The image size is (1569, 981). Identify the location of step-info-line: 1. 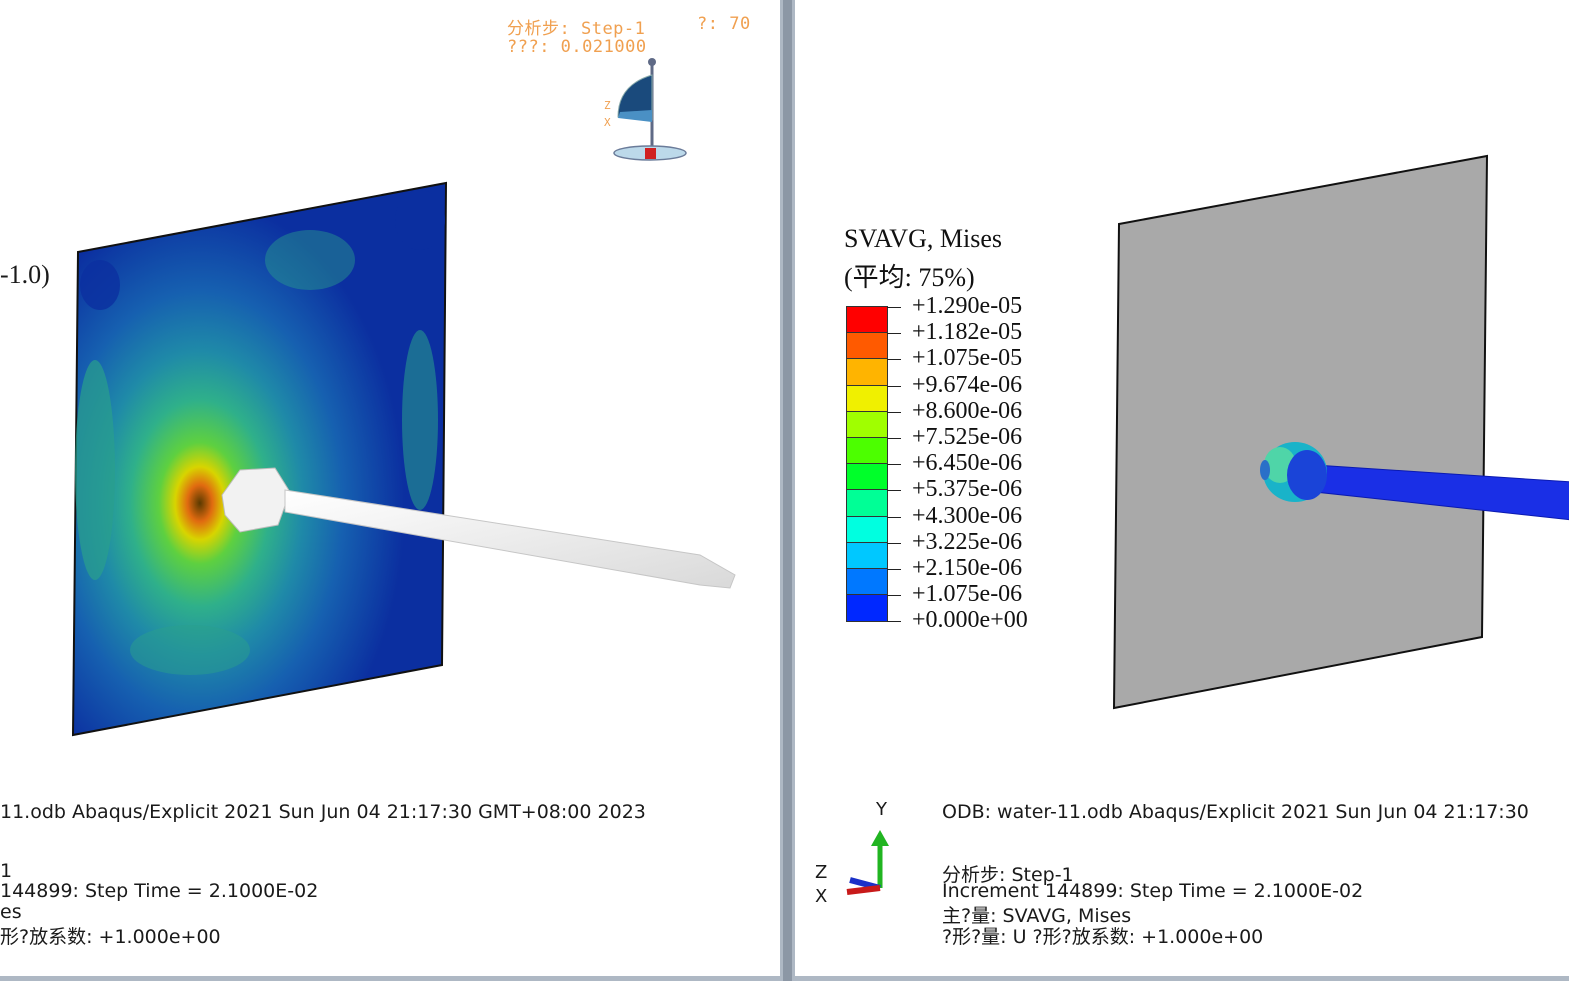
(6, 871).